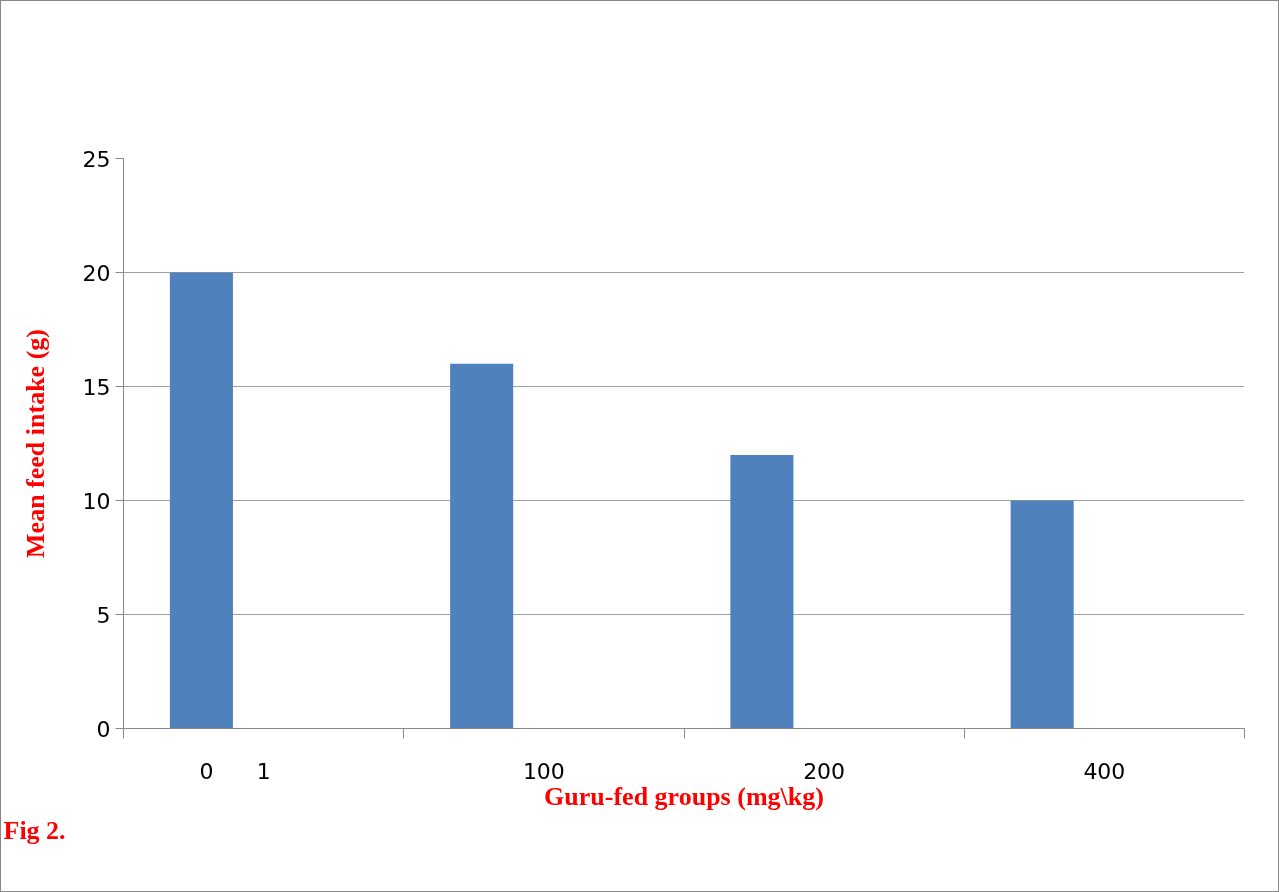  I want to click on text: 0, so click(206, 771).